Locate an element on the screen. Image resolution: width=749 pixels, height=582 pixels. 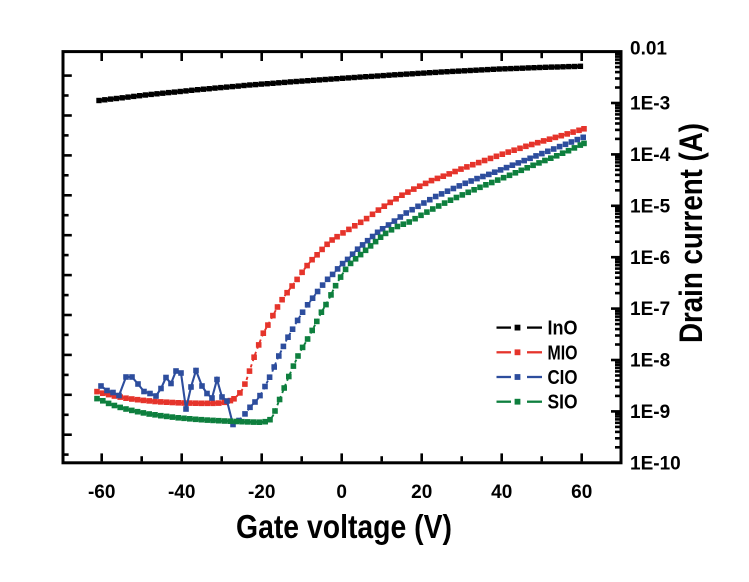
svg-text: 40 is located at coordinates (501, 492).